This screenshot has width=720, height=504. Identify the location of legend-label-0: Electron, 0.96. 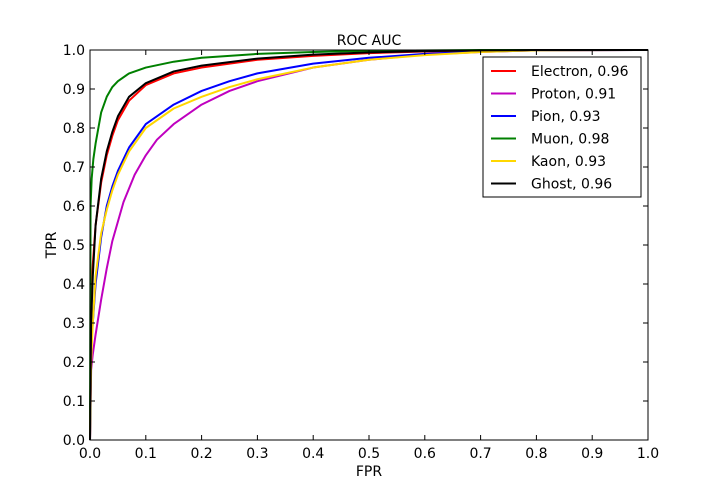
(580, 72).